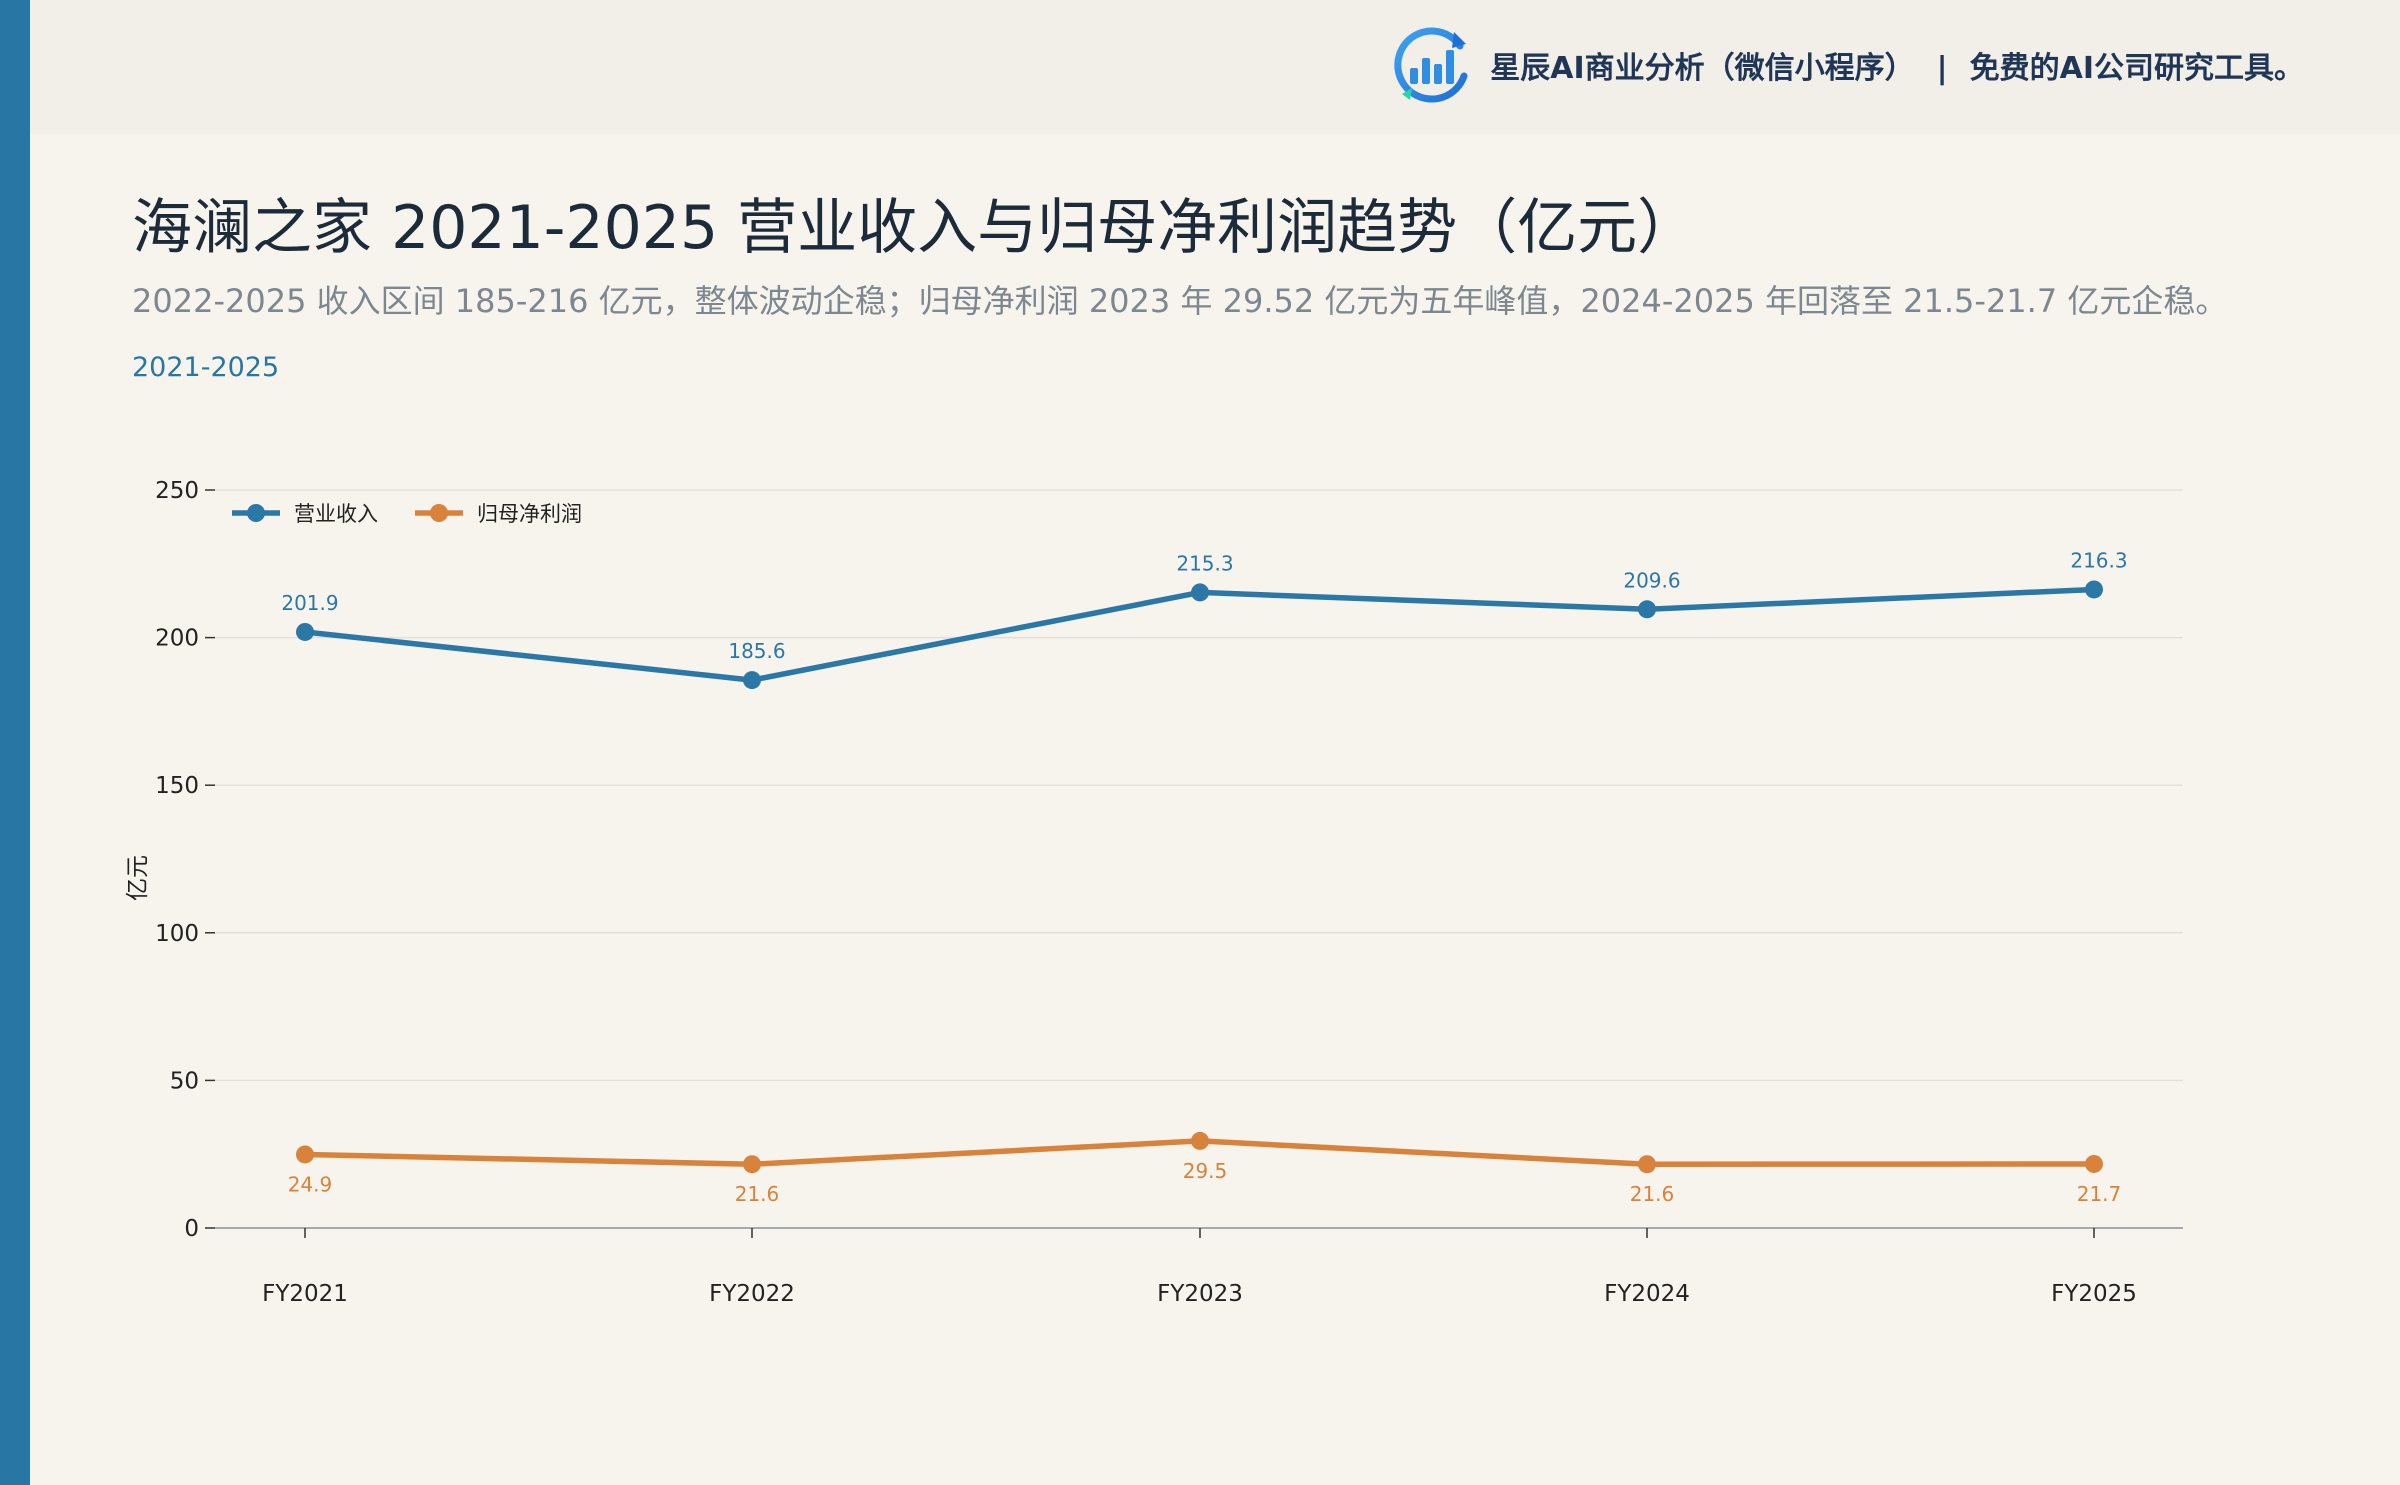  Describe the element at coordinates (2098, 560) in the screenshot. I see `data-label: 216.3` at that location.